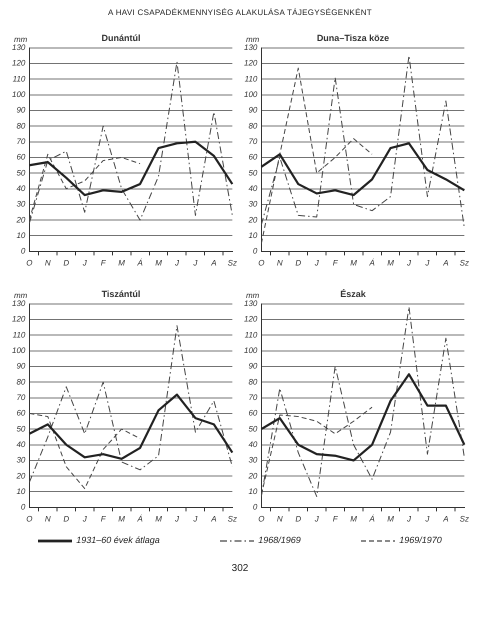 The height and width of the screenshot is (640, 480). What do you see at coordinates (240, 568) in the screenshot?
I see `text: 302` at bounding box center [240, 568].